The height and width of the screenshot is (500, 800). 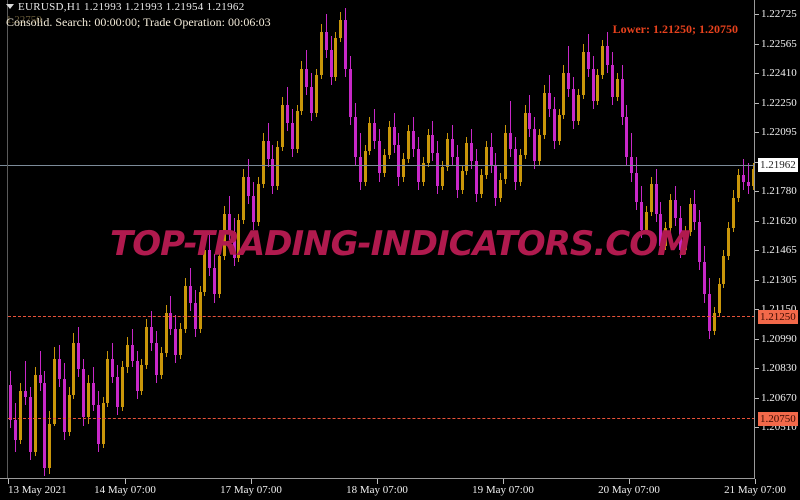 What do you see at coordinates (779, 398) in the screenshot?
I see `price-tick-label: 1.20670` at bounding box center [779, 398].